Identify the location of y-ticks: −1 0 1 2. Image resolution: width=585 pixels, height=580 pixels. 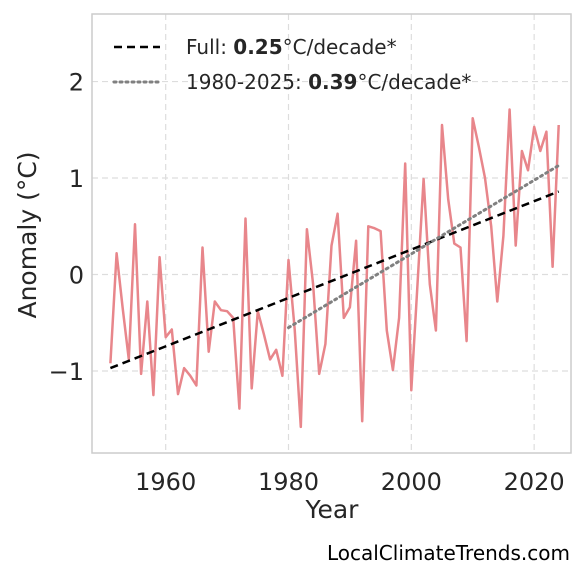
(66, 227).